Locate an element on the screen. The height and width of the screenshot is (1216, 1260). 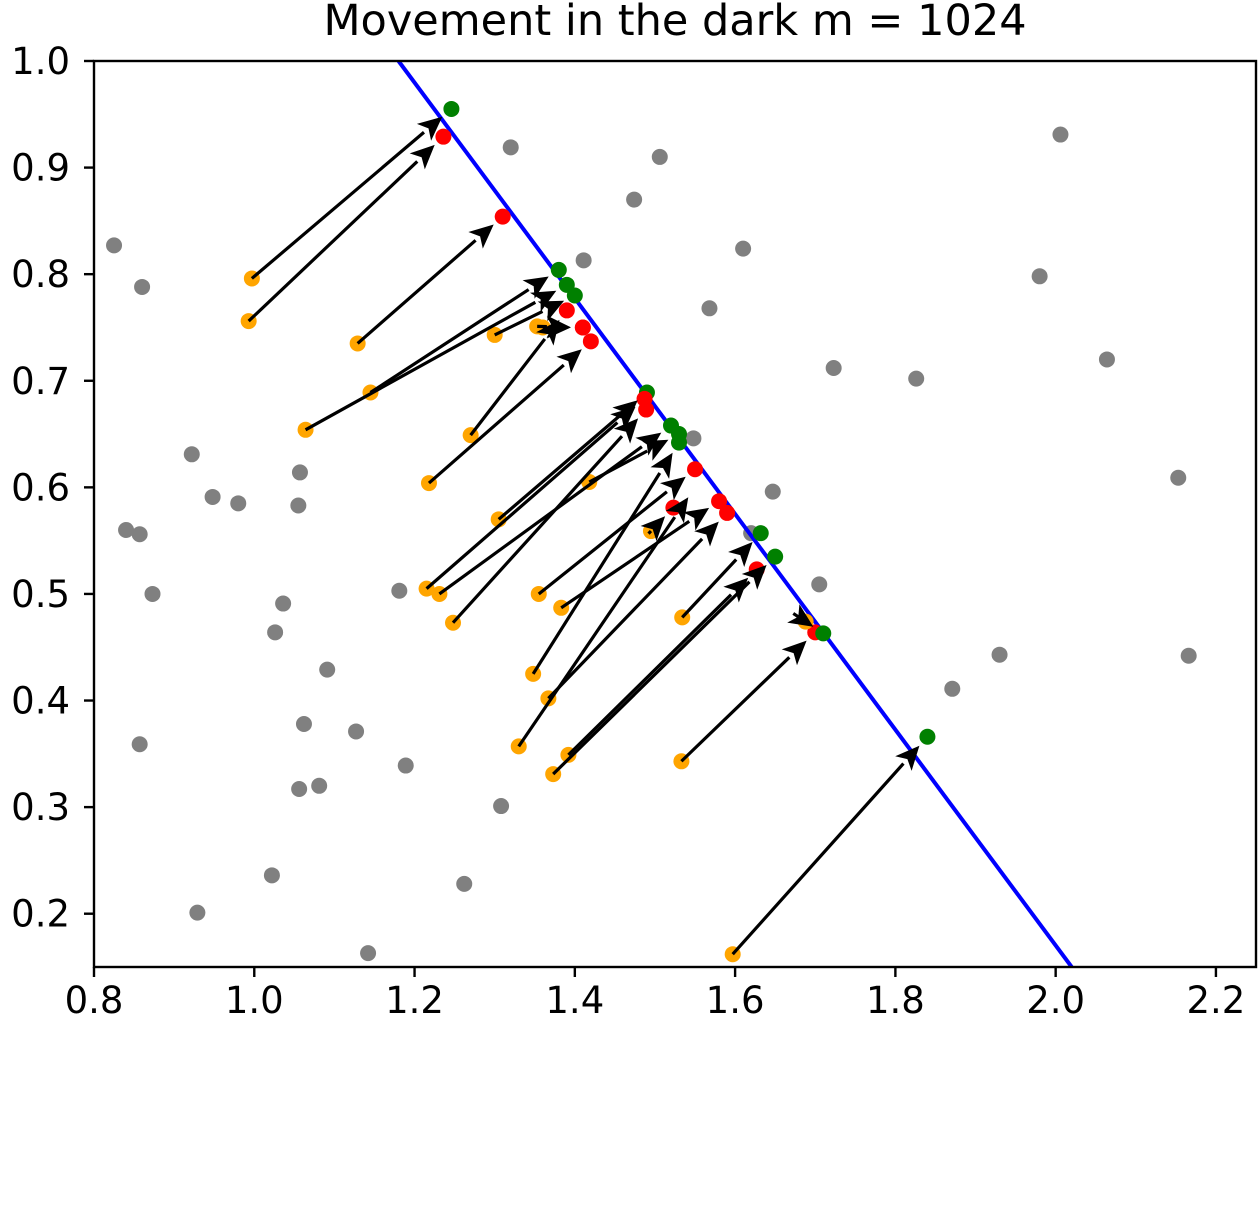
x-tick-label: 1.8 is located at coordinates (895, 1000).